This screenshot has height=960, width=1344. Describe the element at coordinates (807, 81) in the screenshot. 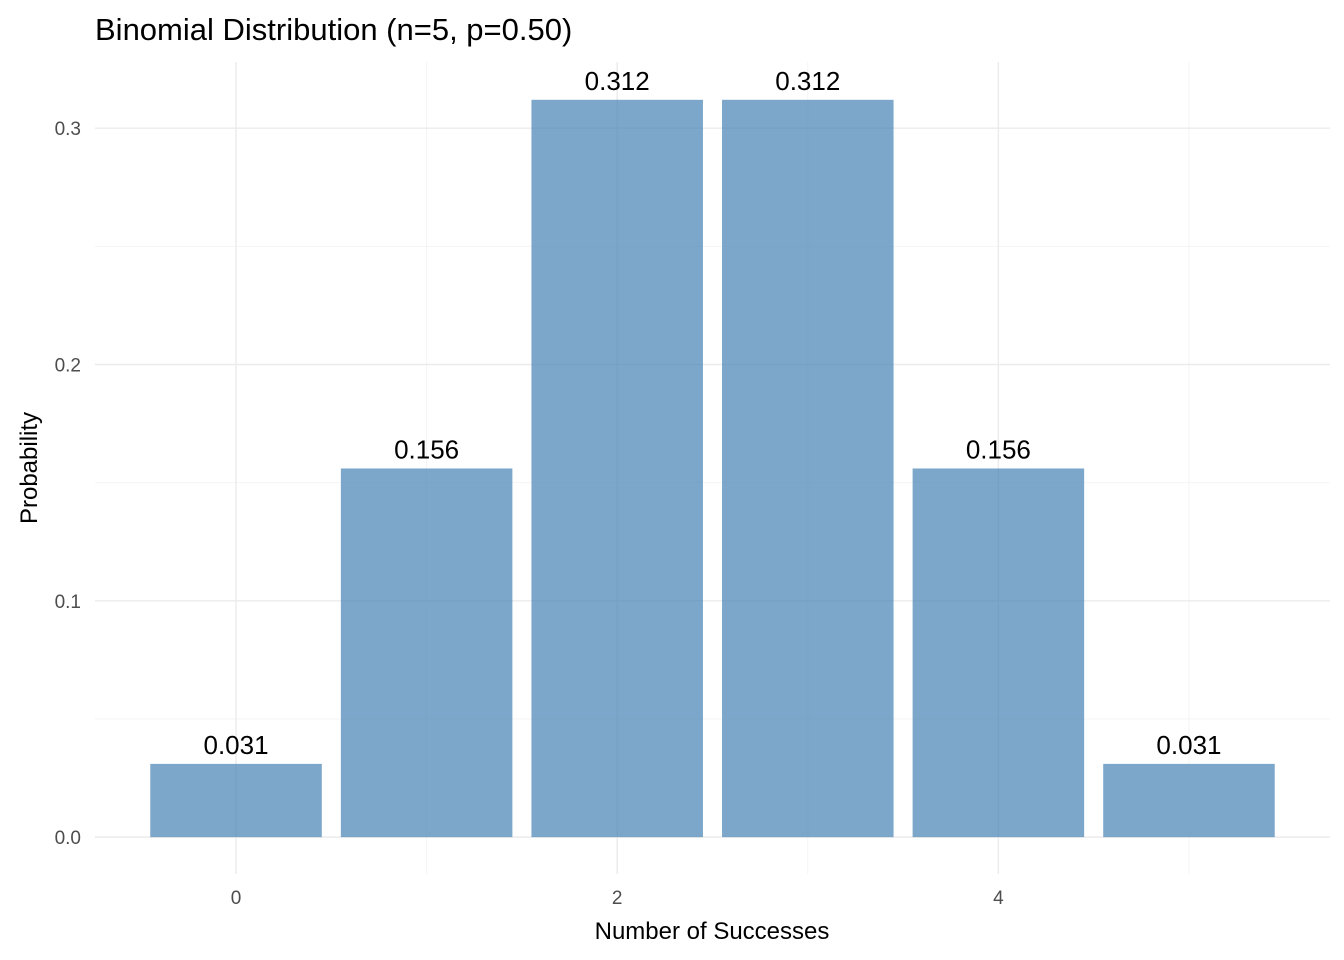

I see `data-label-3: 0.312` at that location.